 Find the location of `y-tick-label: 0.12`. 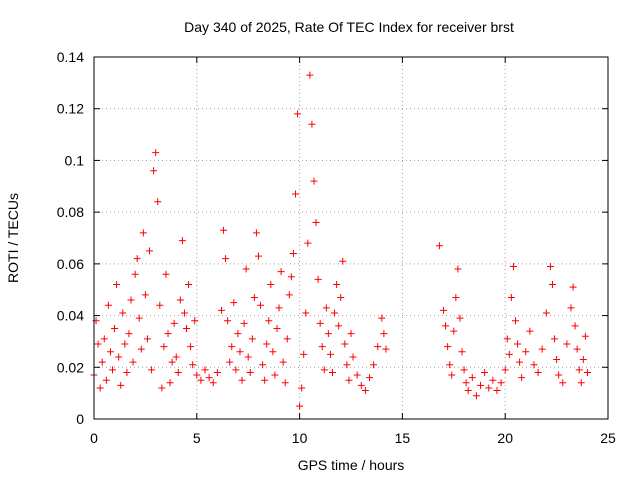

y-tick-label: 0.12 is located at coordinates (70, 109).